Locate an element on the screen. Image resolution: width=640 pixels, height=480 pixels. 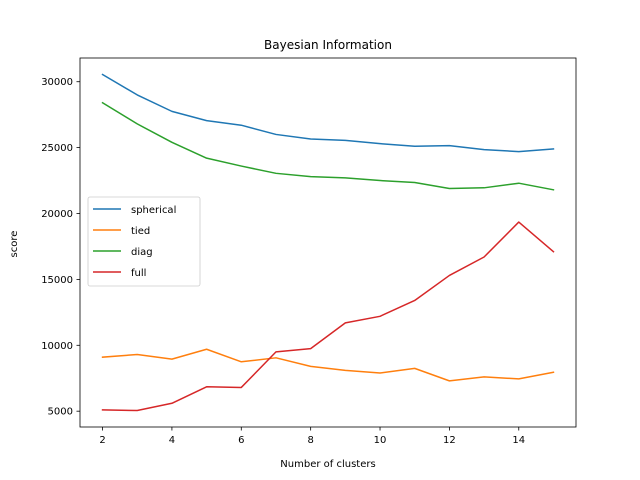
x-tick-label: 4 is located at coordinates (172, 440).